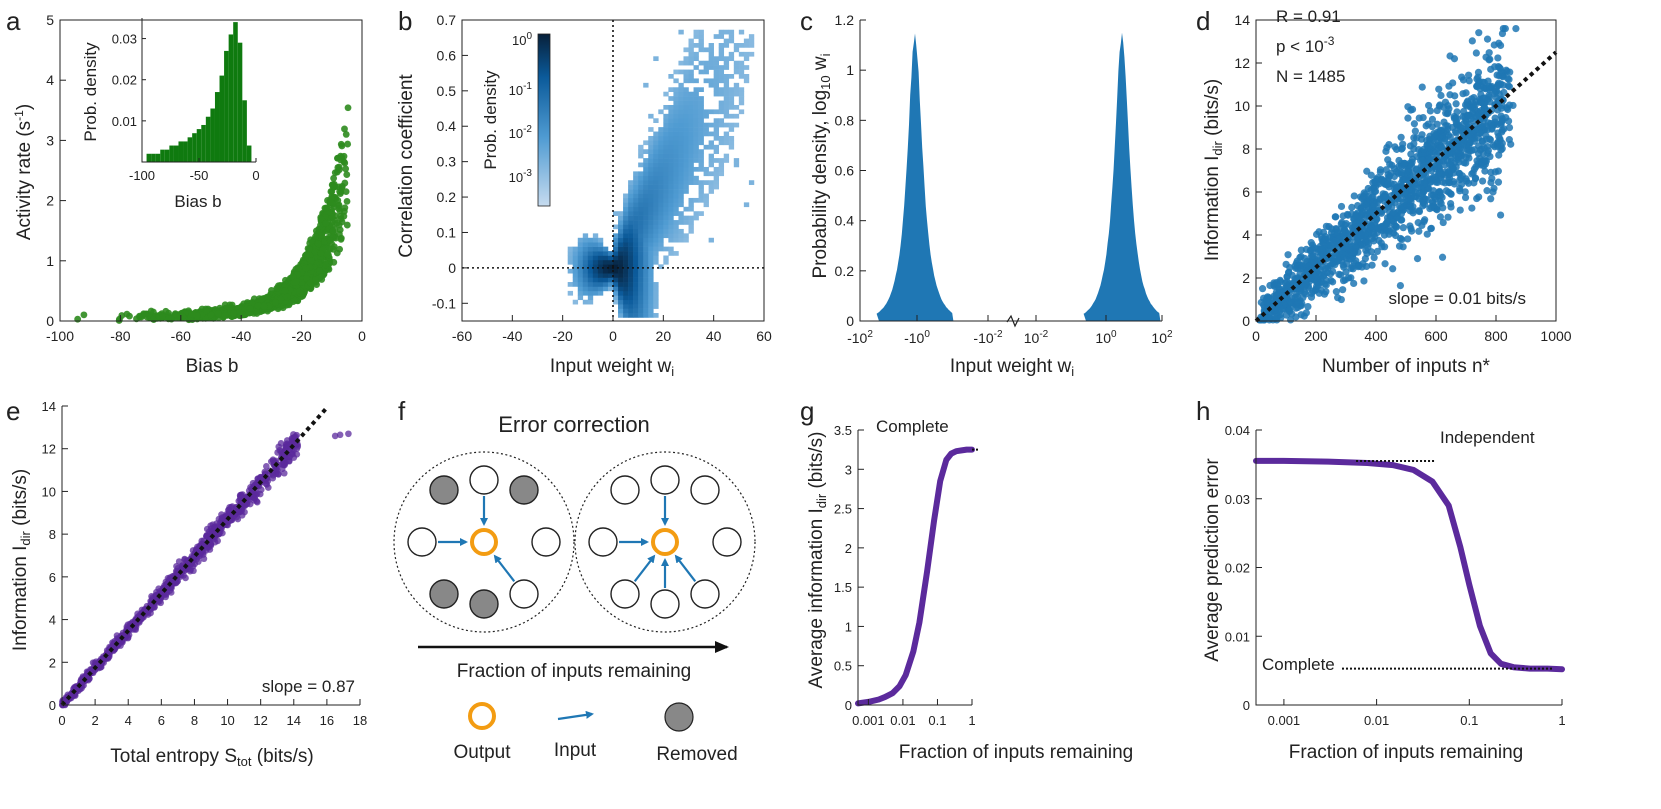  What do you see at coordinates (444, 303) in the screenshot?
I see `chart-b-ytick-label: -0.1` at bounding box center [444, 303].